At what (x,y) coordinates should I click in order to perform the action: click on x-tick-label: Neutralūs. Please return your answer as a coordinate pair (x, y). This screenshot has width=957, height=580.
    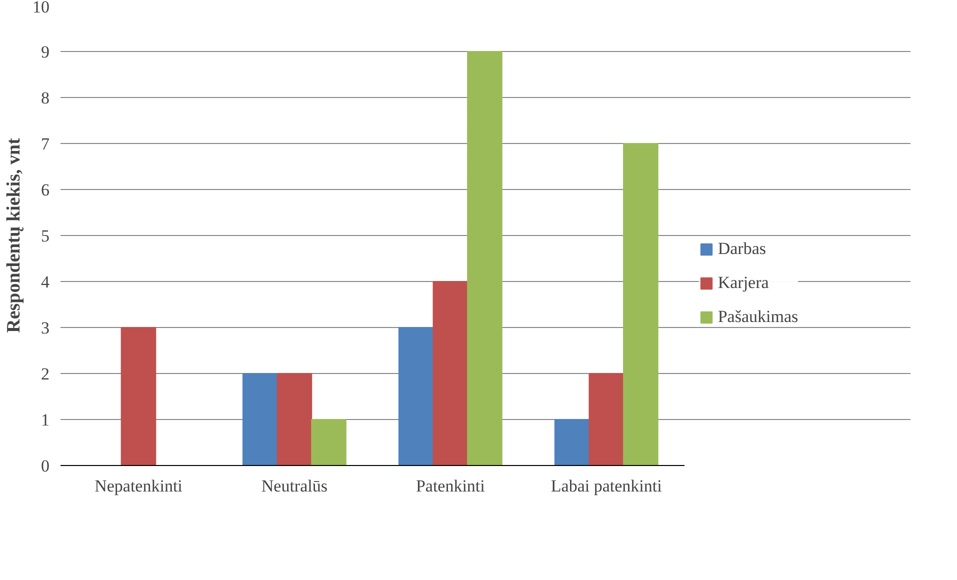
    Looking at the image, I should click on (294, 486).